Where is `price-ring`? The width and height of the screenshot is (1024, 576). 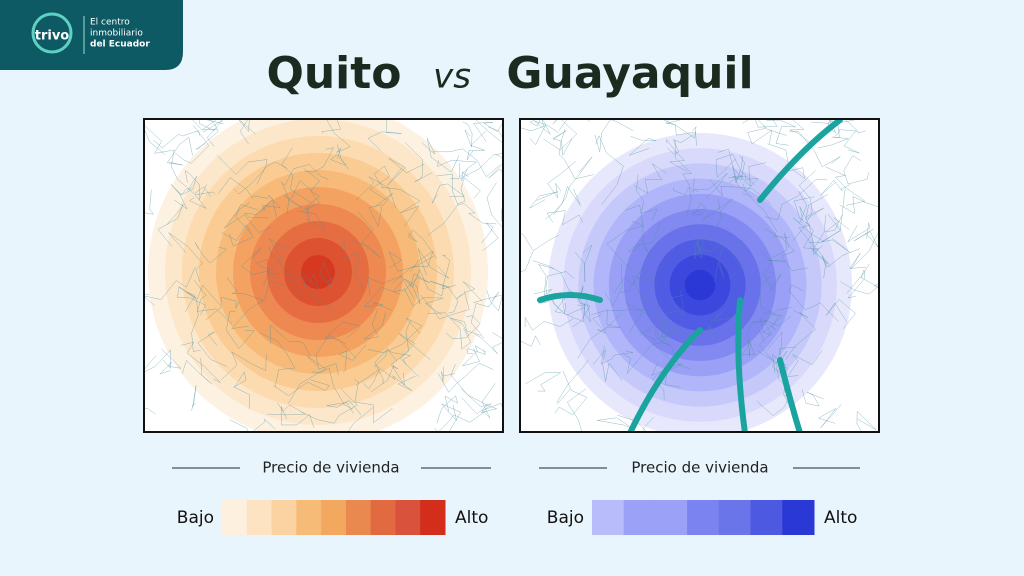
price-ring is located at coordinates (700, 285).